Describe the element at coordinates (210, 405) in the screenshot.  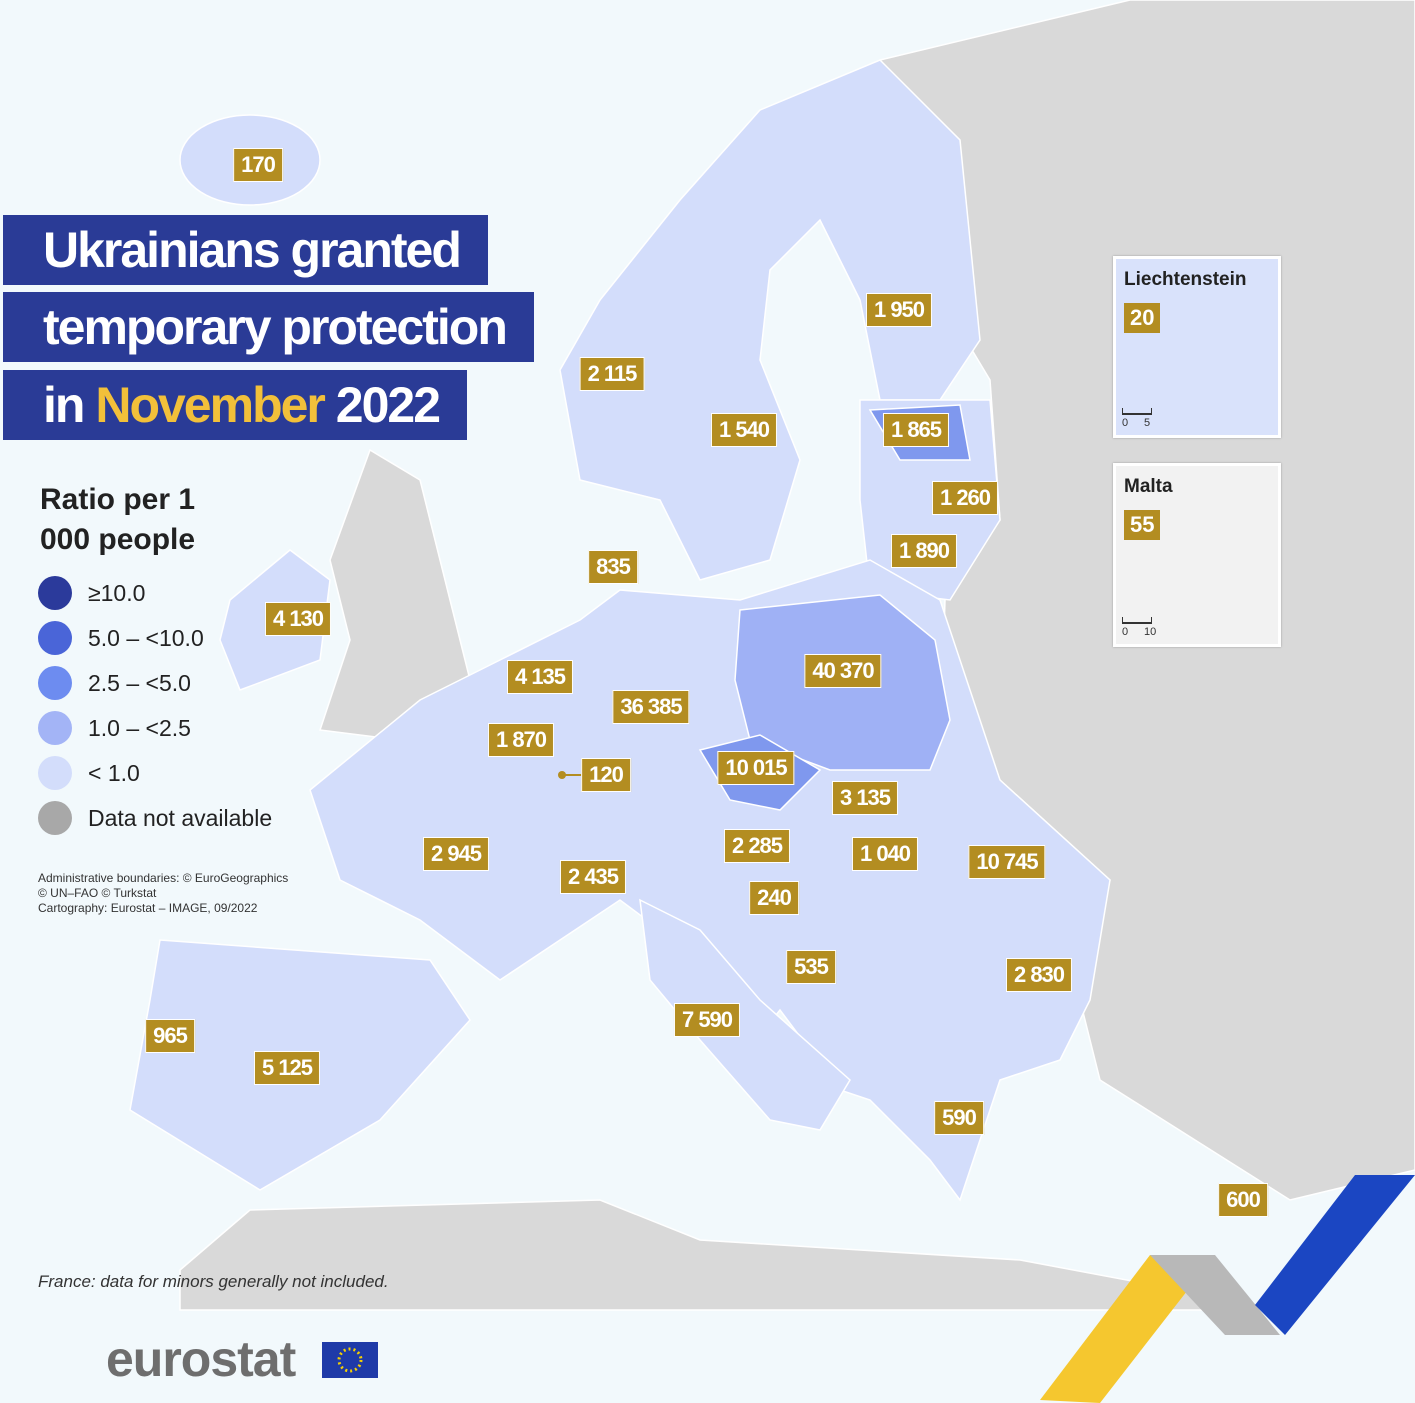
I see `title-month: November` at that location.